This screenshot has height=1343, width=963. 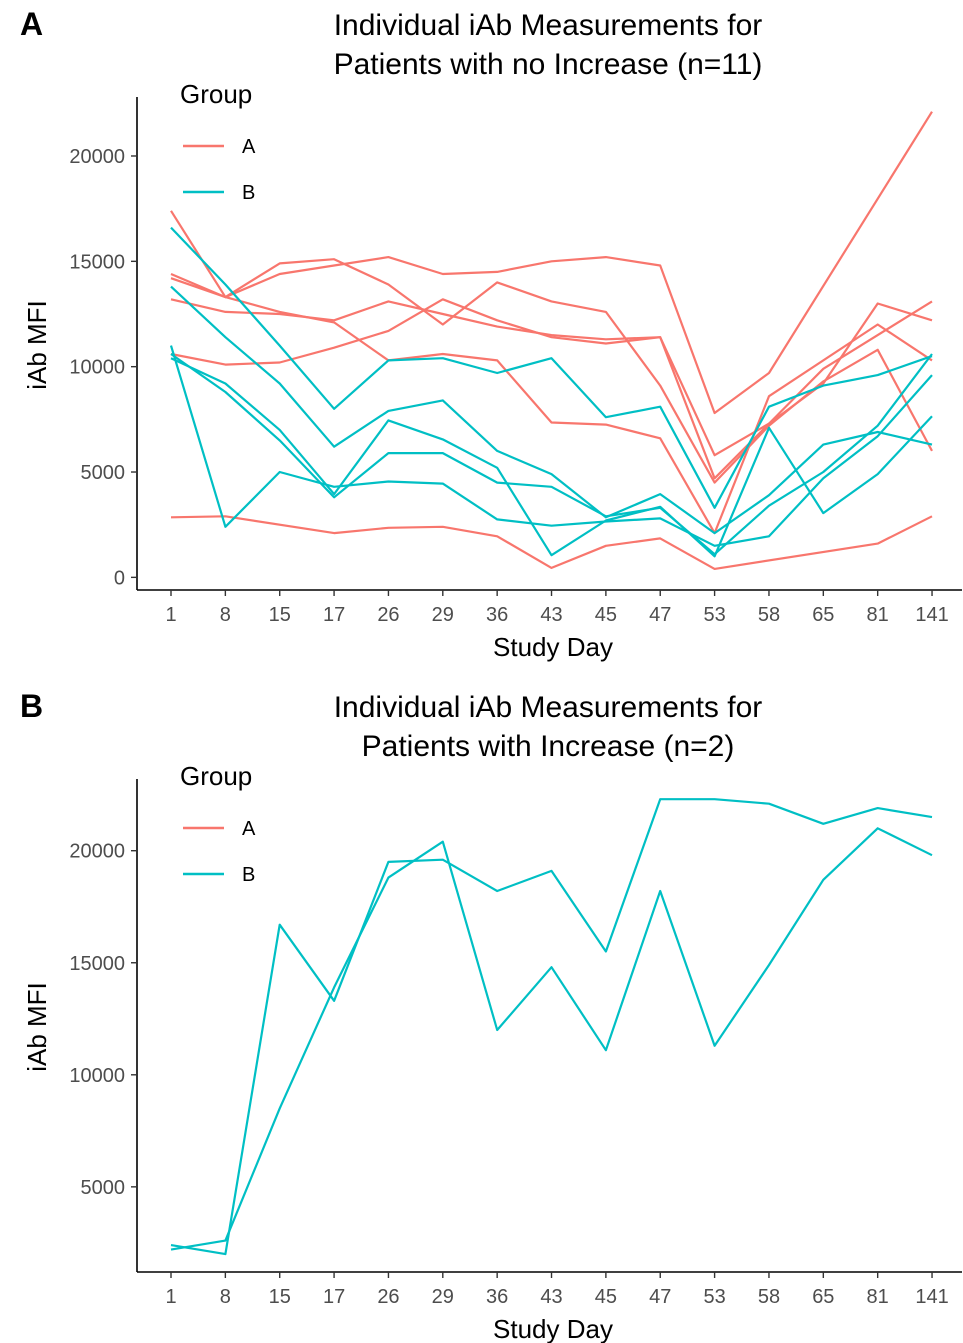 What do you see at coordinates (218, 823) in the screenshot?
I see `panel-b-legend: Group A B` at bounding box center [218, 823].